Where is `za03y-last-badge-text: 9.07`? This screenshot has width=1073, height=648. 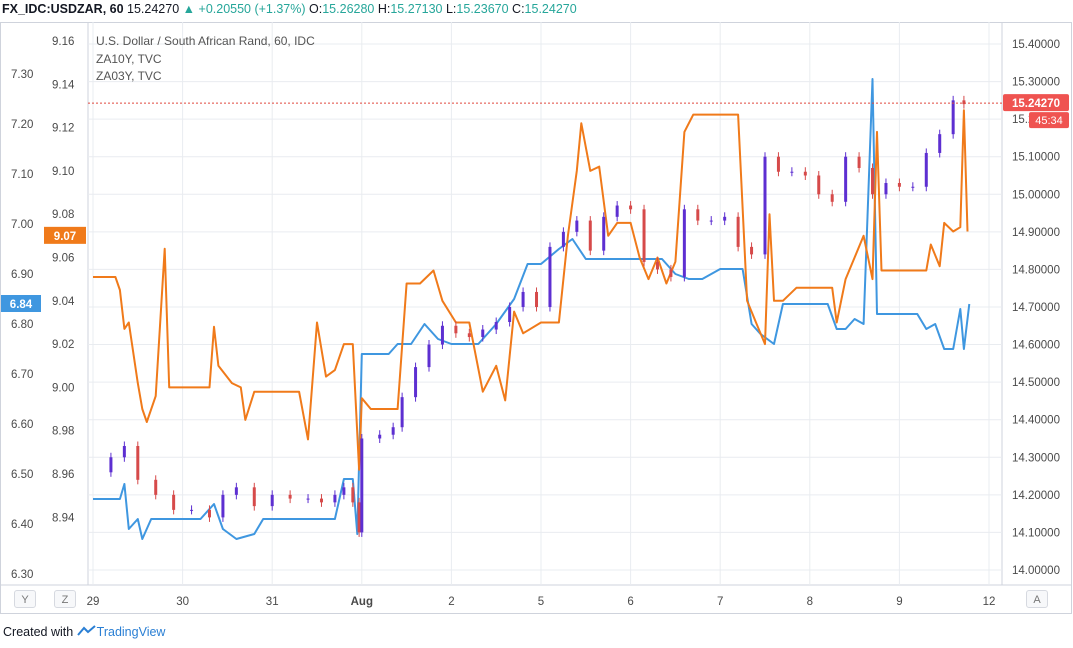 za03y-last-badge-text: 9.07 is located at coordinates (65, 237).